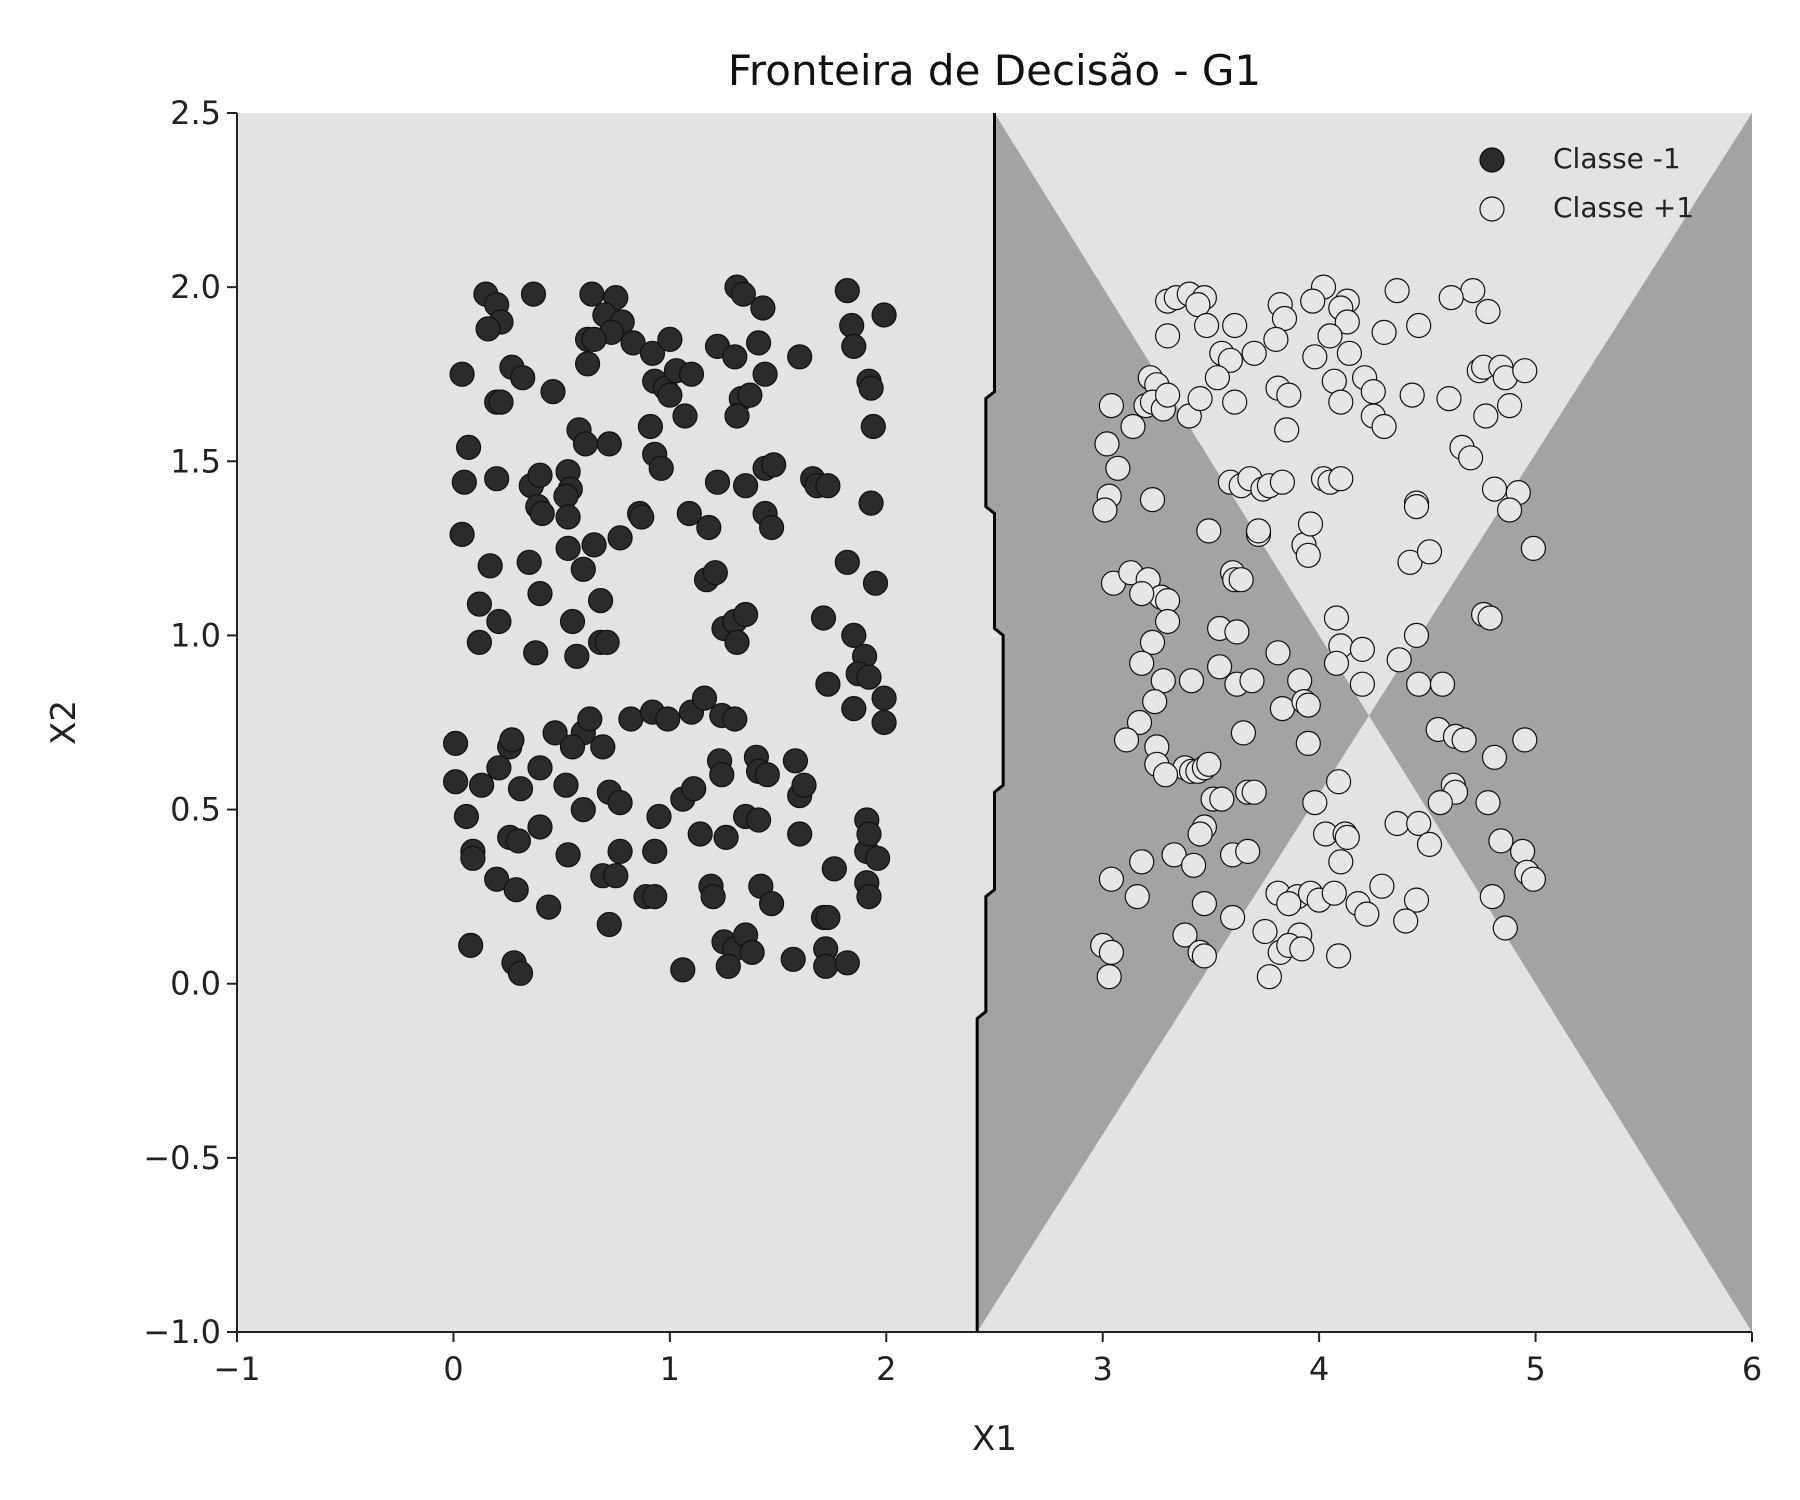  I want to click on x-tick-label: 5, so click(1535, 1369).